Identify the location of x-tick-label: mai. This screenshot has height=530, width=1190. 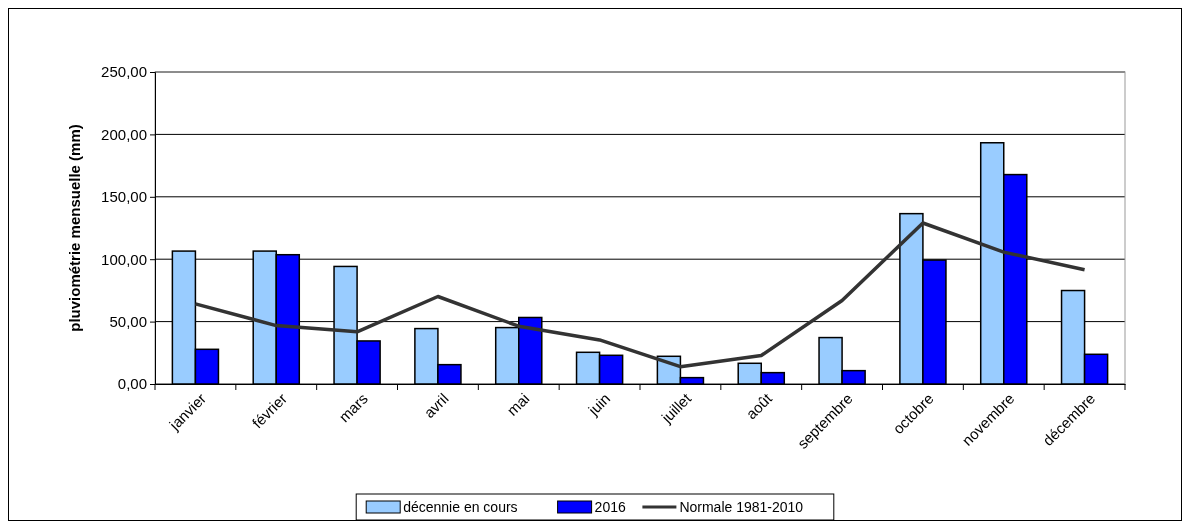
(518, 404).